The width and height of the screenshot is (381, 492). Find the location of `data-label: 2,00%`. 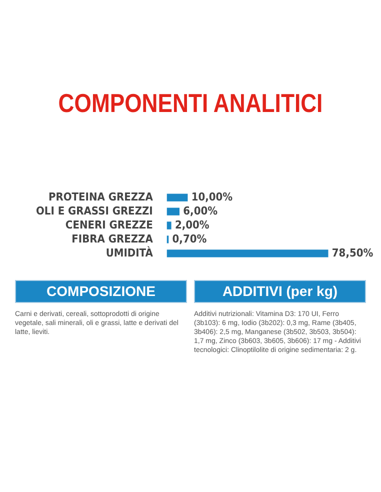

data-label: 2,00% is located at coordinates (192, 225).